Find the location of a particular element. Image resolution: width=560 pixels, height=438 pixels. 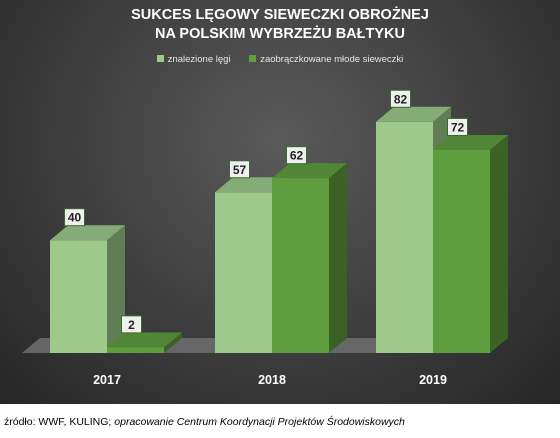

data-label-2017-s0: 40 is located at coordinates (75, 218).